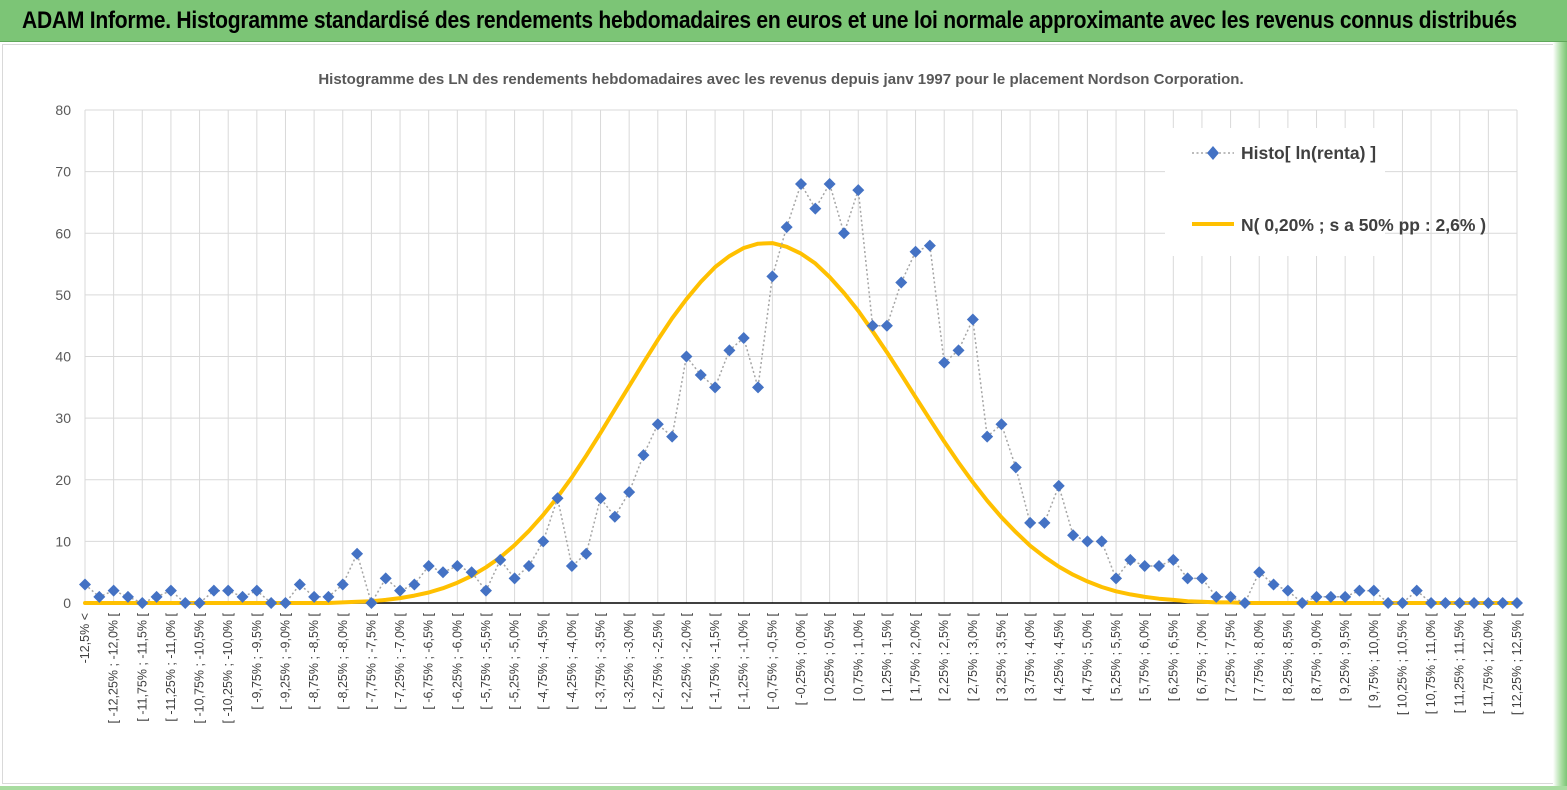  Describe the element at coordinates (686, 660) in the screenshot. I see `x-tick-label: [ -2,25% ; -2,0% [` at that location.